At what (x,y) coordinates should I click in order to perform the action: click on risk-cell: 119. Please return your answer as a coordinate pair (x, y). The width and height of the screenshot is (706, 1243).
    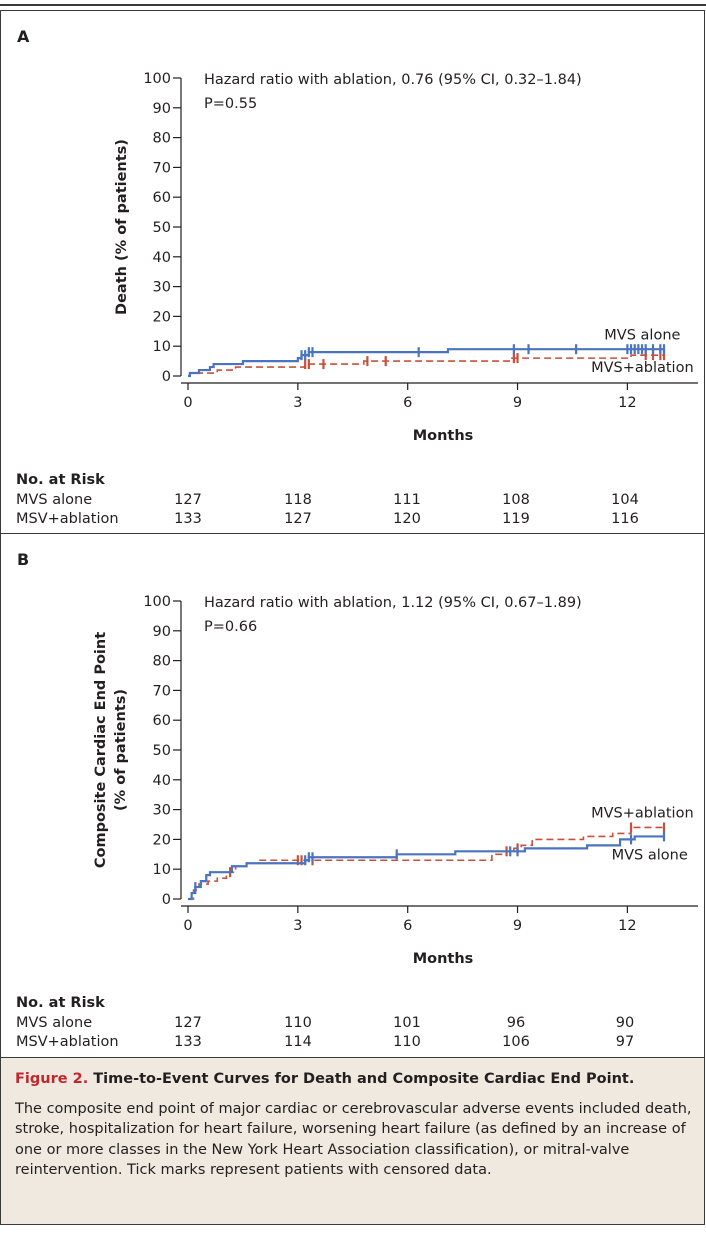
    Looking at the image, I should click on (516, 519).